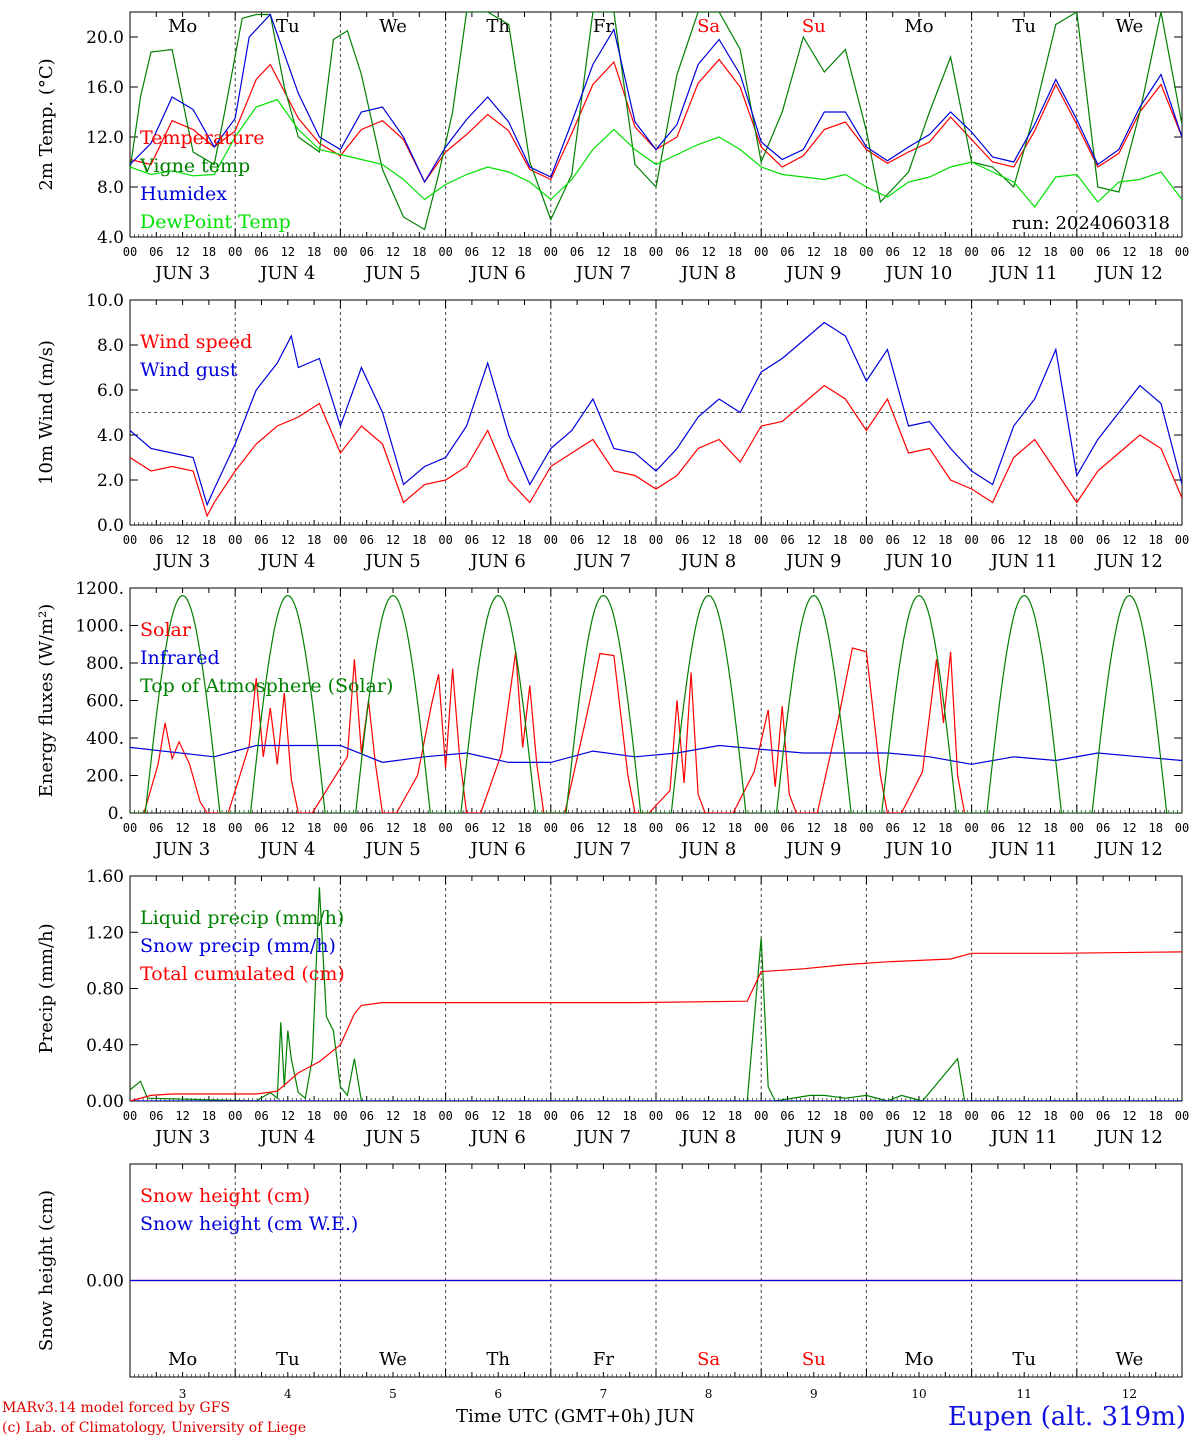 Image resolution: width=1194 pixels, height=1440 pixels. What do you see at coordinates (1091, 223) in the screenshot?
I see `run-label: run: 2024060318` at bounding box center [1091, 223].